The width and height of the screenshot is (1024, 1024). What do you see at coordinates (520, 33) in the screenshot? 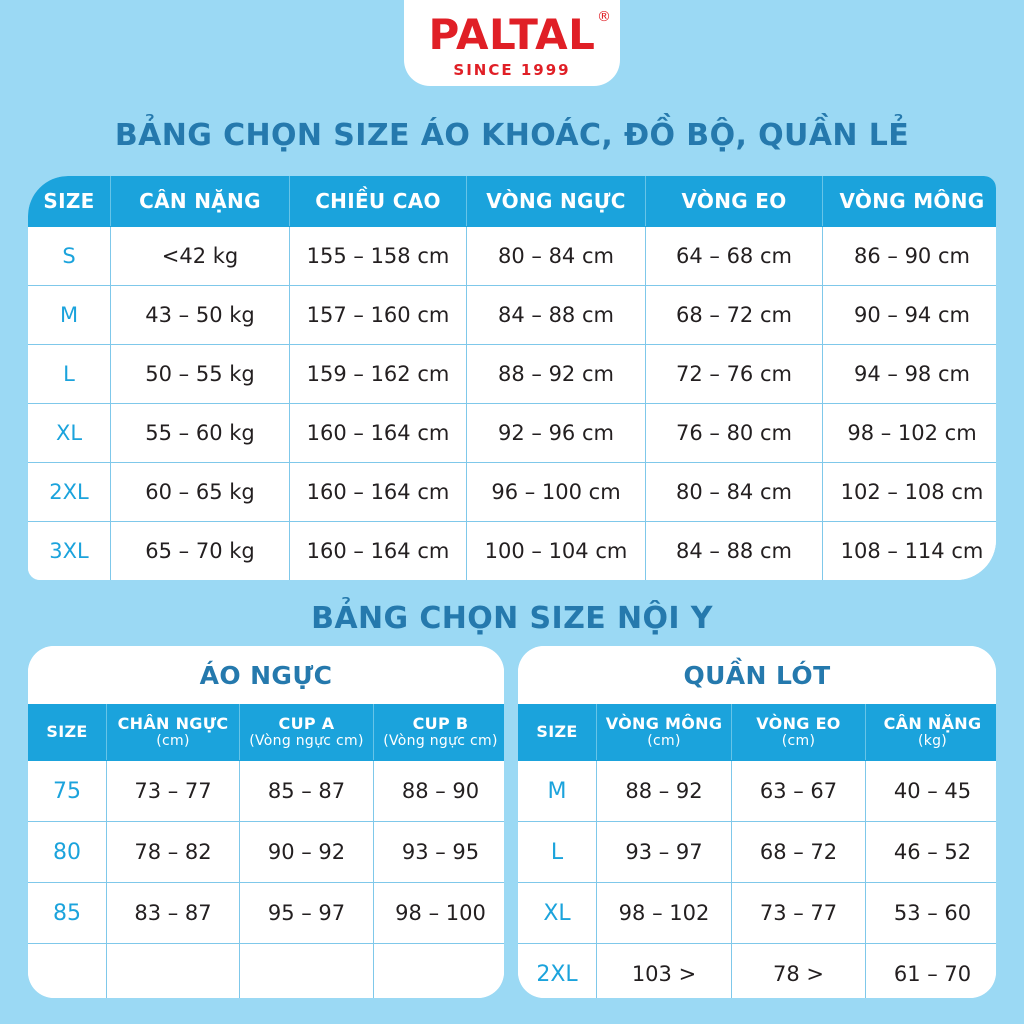
I see `brand-name: PALTAL ®` at bounding box center [520, 33].